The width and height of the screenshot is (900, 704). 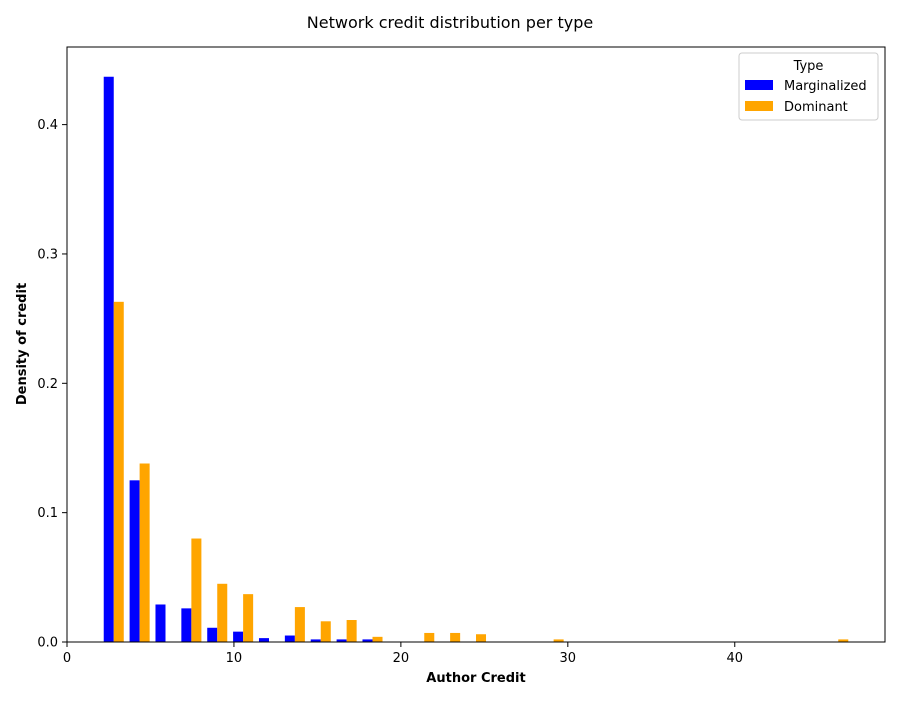 I want to click on x-tick-label: 40, so click(x=734, y=658).